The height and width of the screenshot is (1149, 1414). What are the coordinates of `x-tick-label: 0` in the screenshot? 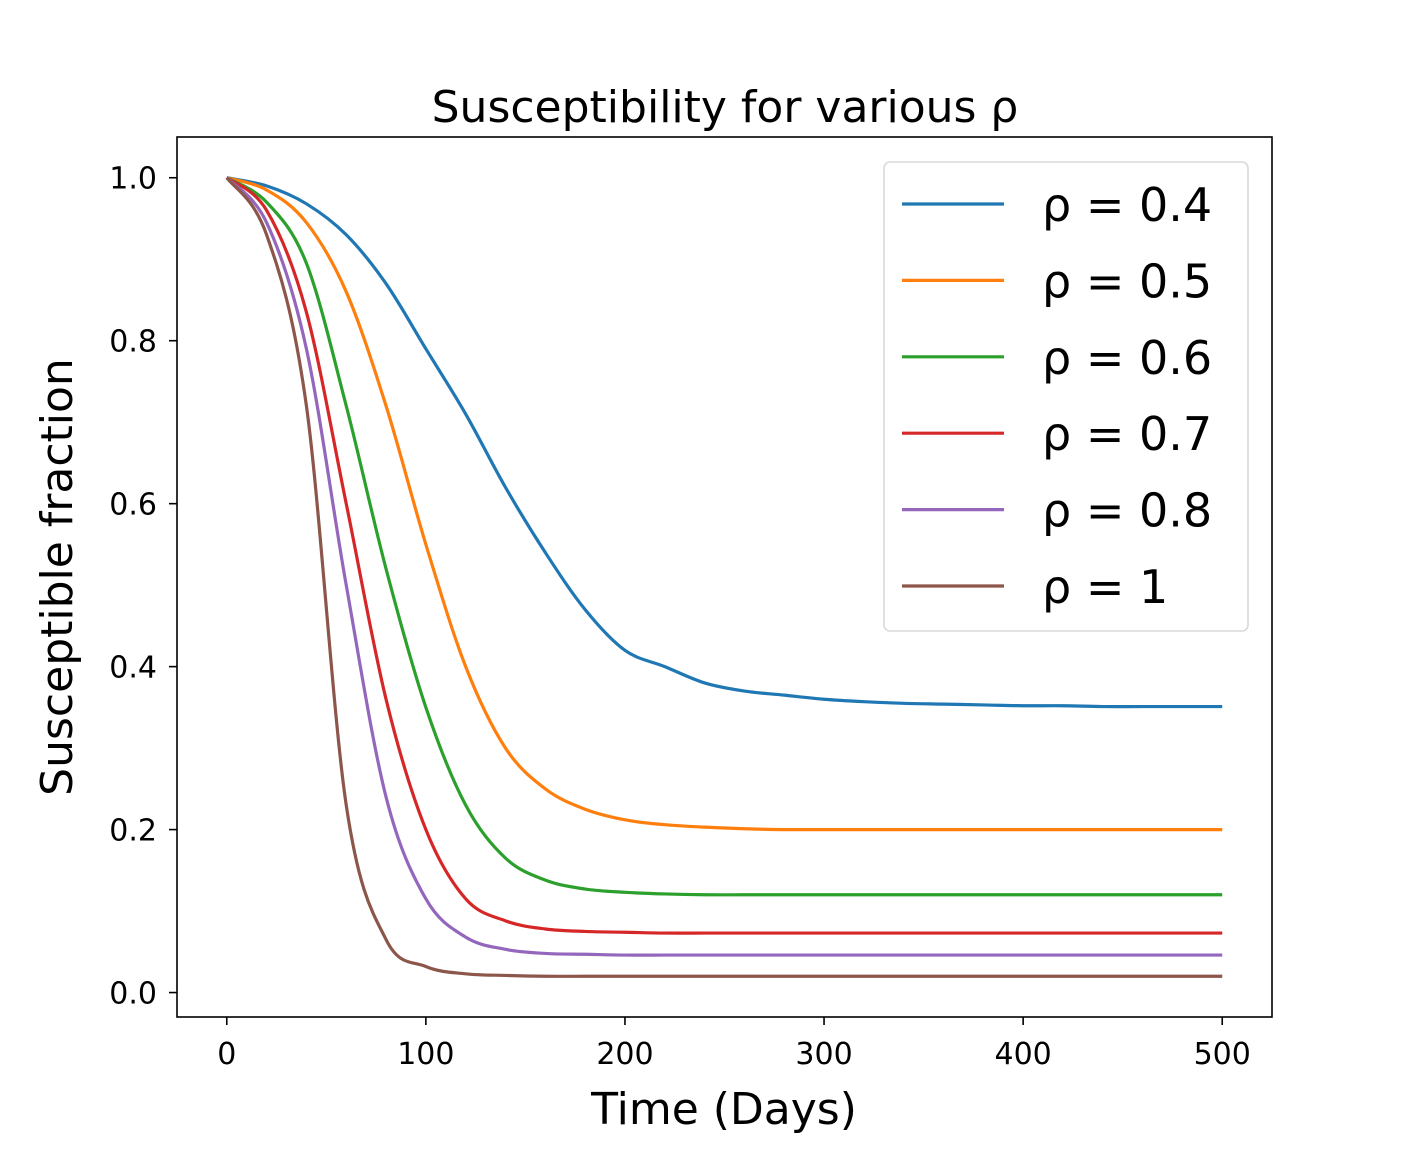 It's located at (226, 1054).